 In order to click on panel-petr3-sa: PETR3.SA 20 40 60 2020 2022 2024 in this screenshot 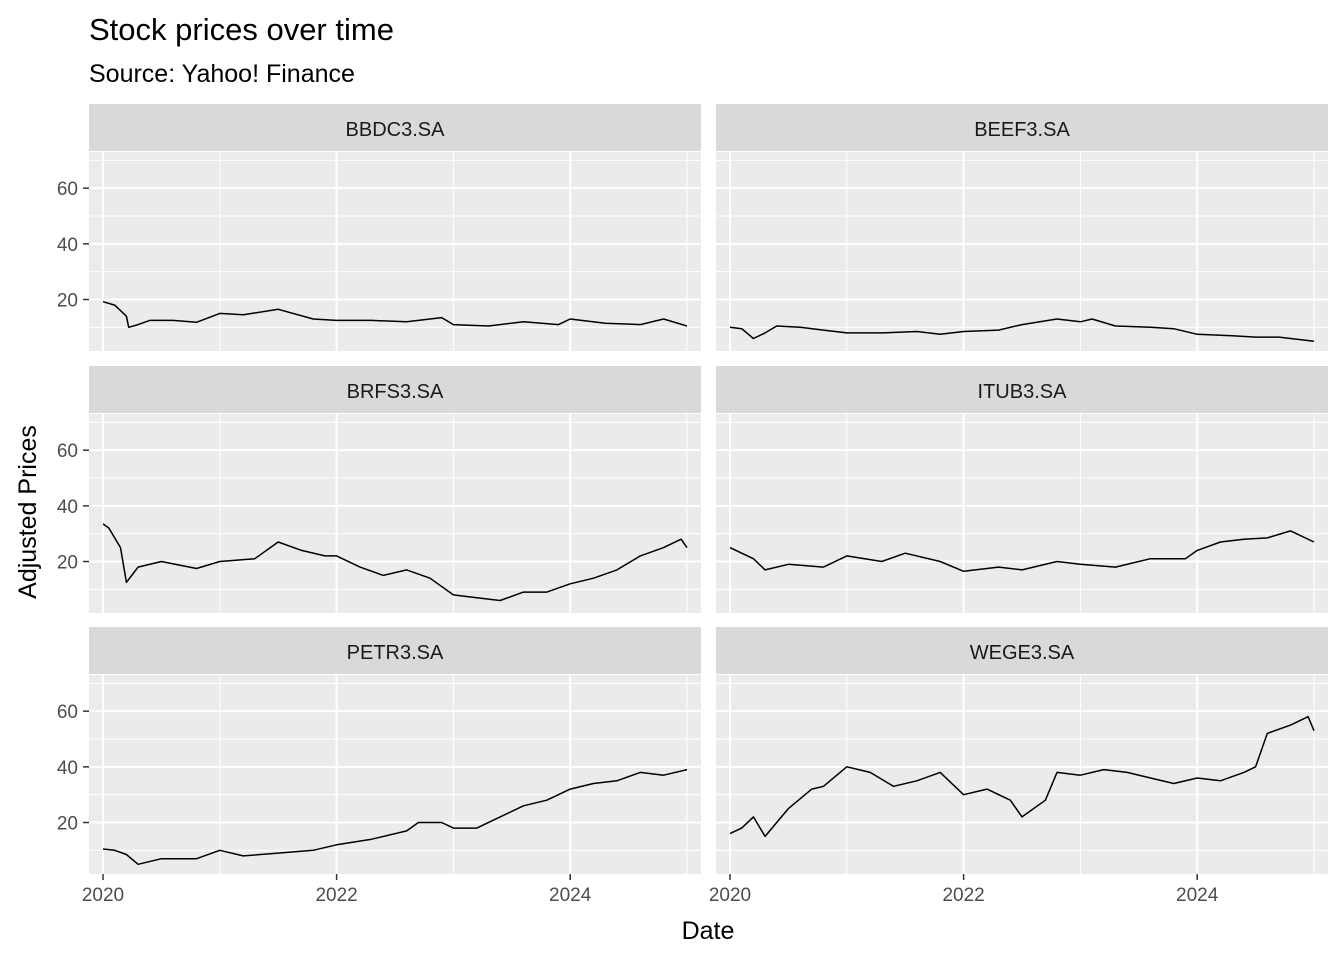, I will do `click(379, 766)`.